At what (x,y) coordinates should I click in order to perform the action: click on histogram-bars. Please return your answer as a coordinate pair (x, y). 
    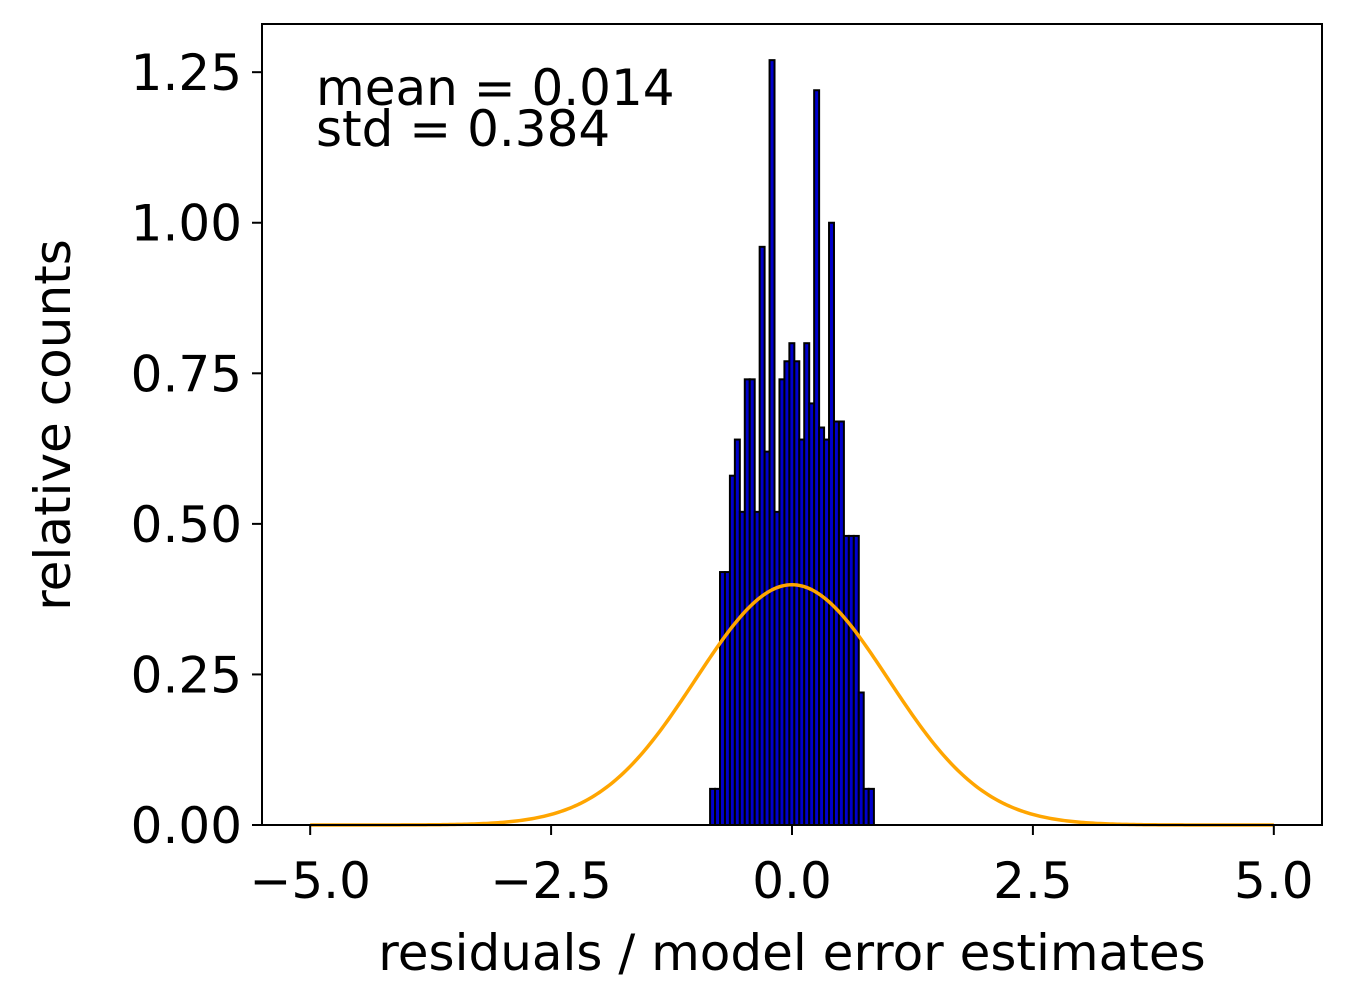
    Looking at the image, I should click on (792, 443).